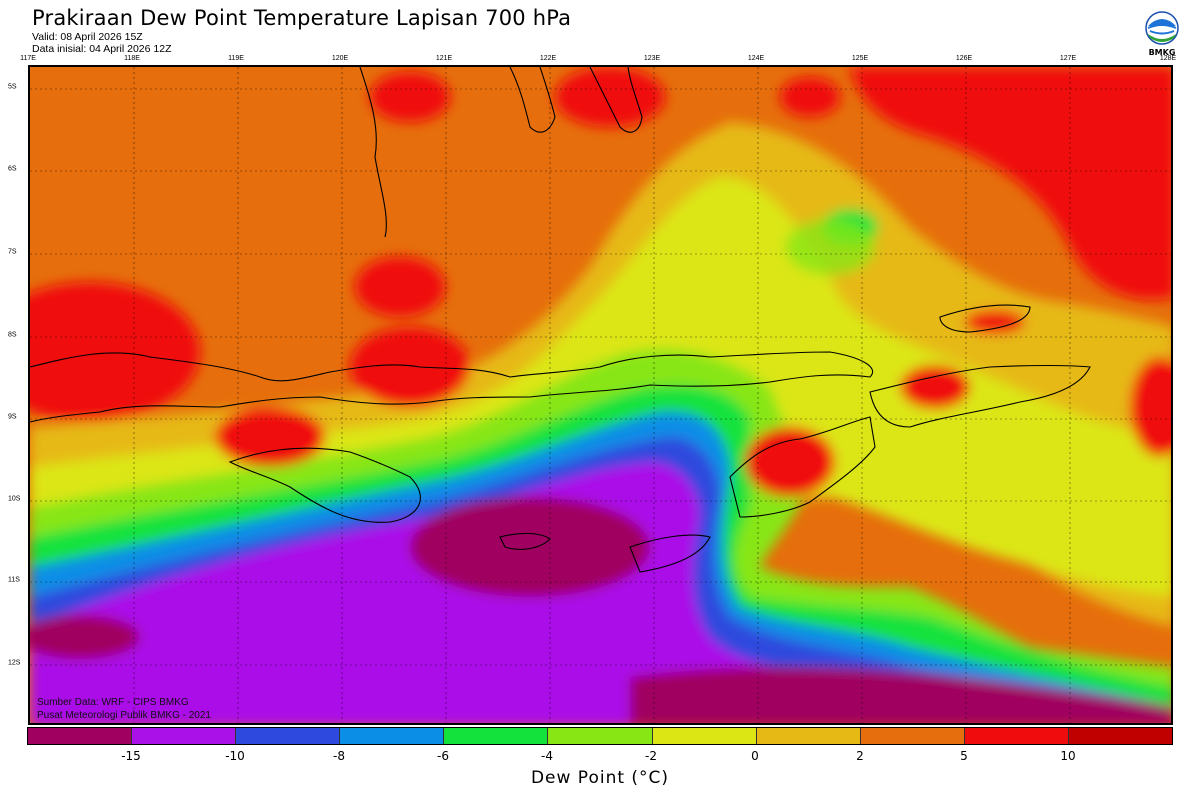 The height and width of the screenshot is (800, 1200). I want to click on lat-label-8s: 8S, so click(12, 335).